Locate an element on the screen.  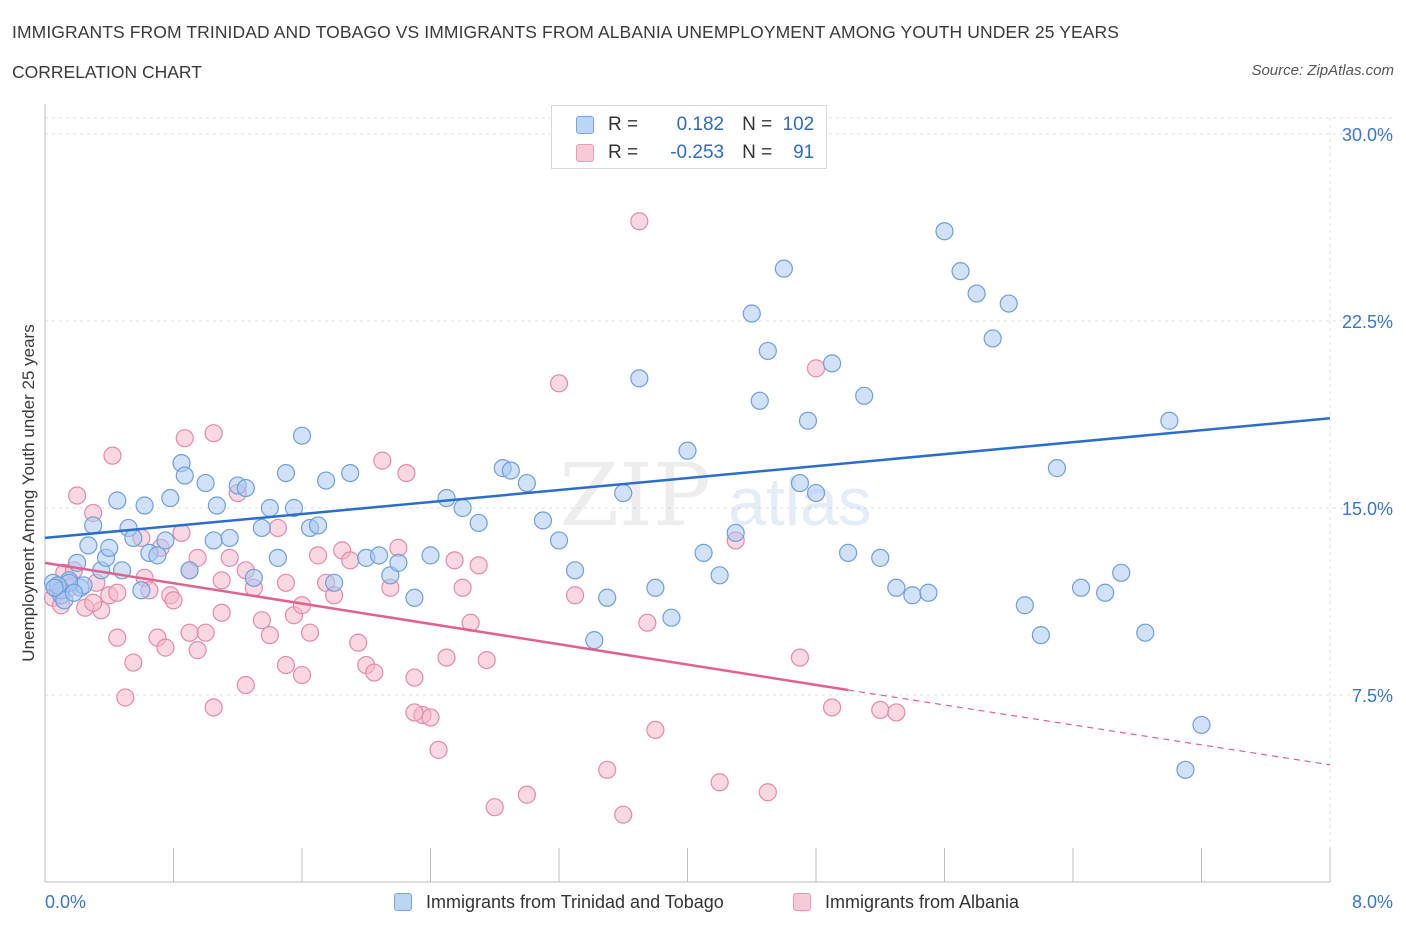
legend-row-trinidad: R = 0.182 N = 102 is located at coordinates (695, 125).